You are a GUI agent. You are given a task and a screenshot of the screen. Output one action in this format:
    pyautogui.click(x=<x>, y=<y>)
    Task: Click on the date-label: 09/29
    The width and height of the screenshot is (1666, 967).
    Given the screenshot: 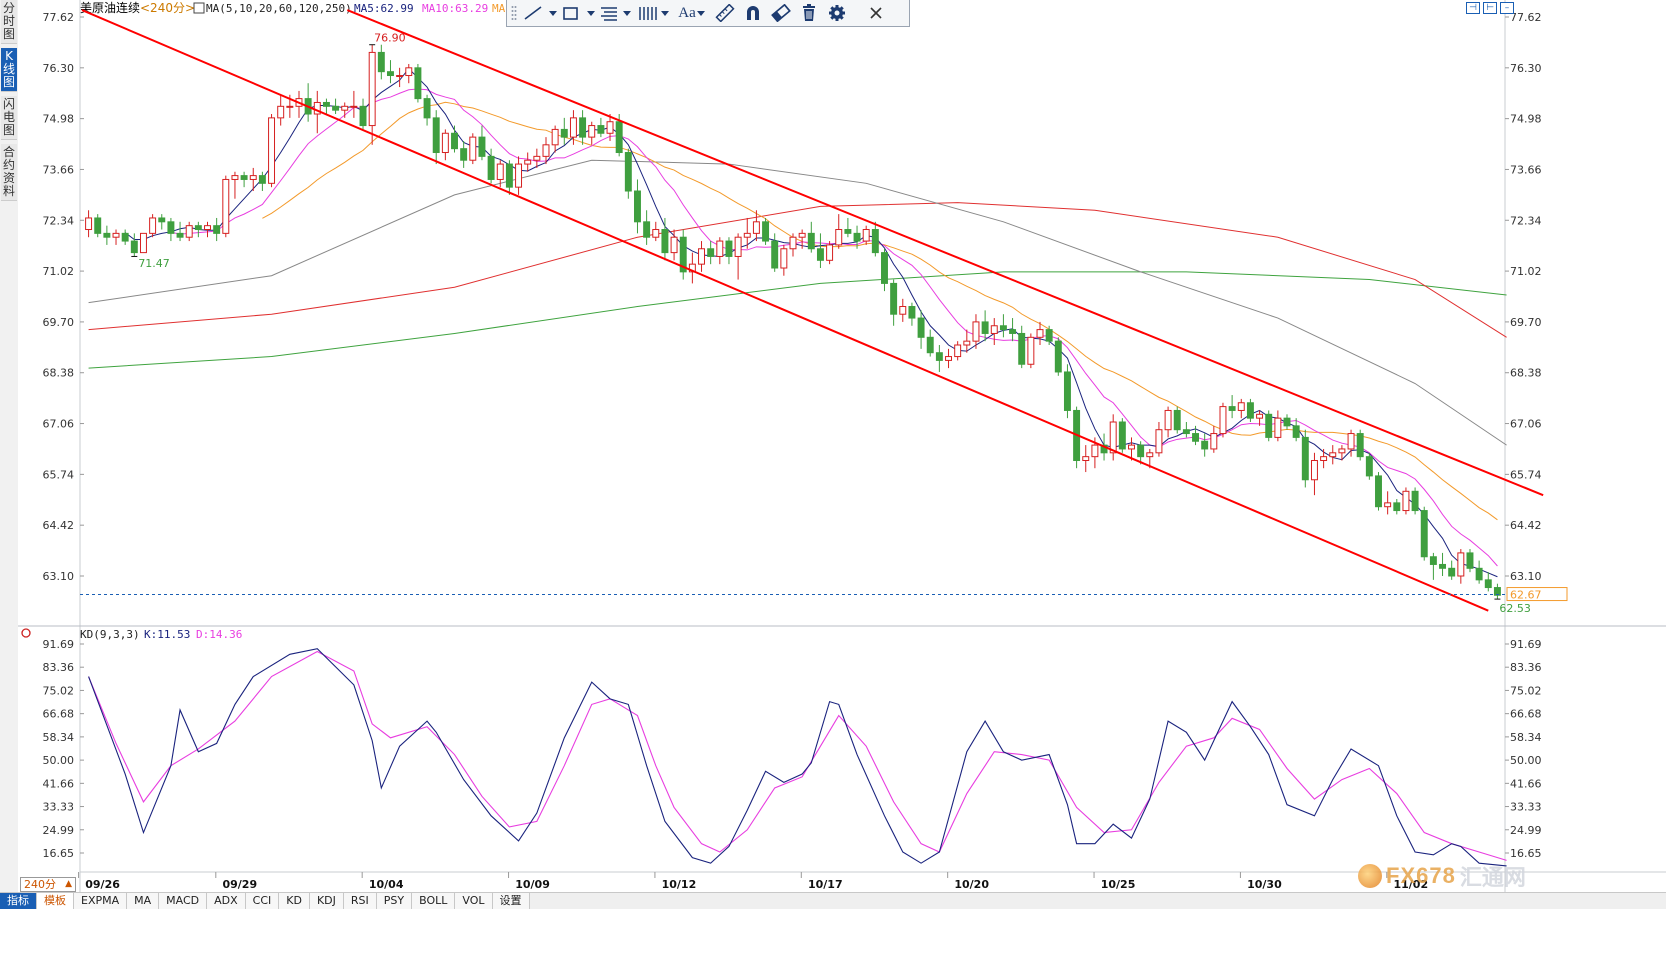 What is the action you would take?
    pyautogui.click(x=239, y=884)
    